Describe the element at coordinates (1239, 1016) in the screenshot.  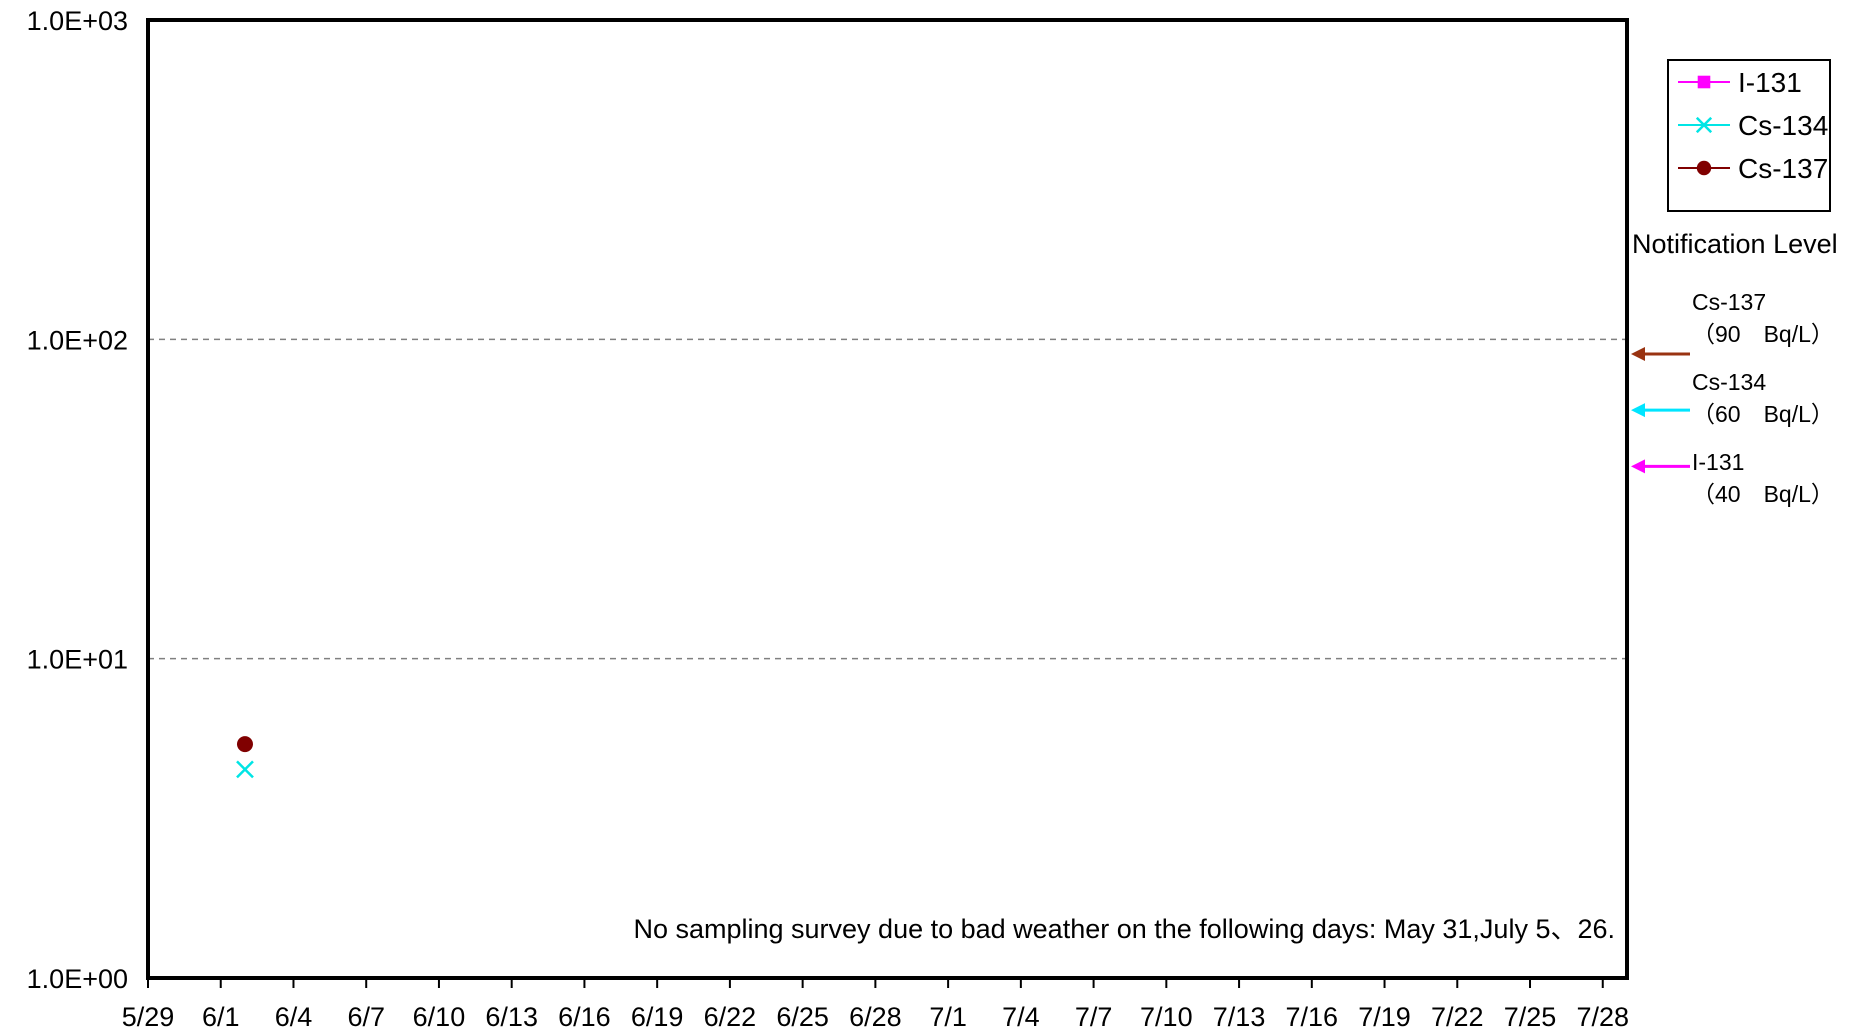
I see `x-tick-label: 7/13` at that location.